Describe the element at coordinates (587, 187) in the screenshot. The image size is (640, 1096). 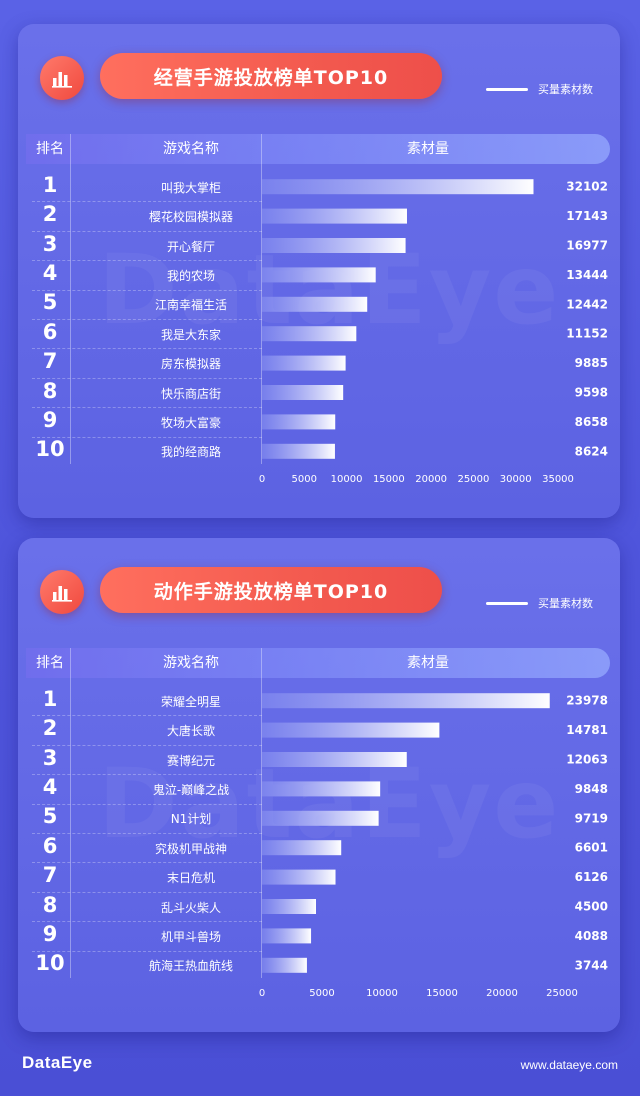
I see `bar-value-label: 32102` at that location.